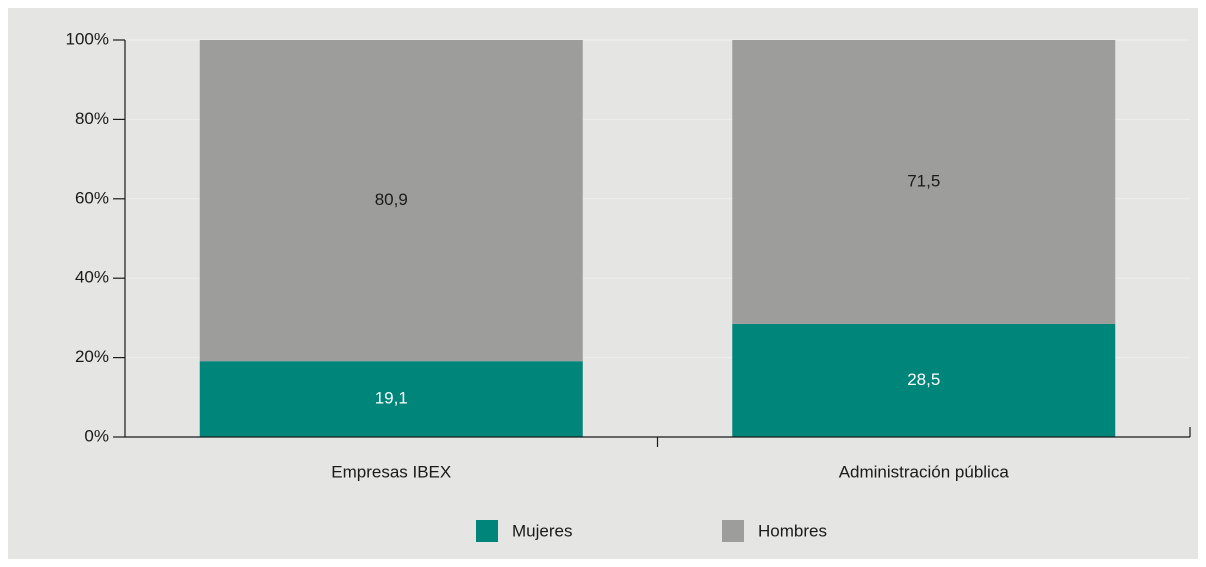 This screenshot has height=567, width=1206. Describe the element at coordinates (87, 38) in the screenshot. I see `y-tick-label: 100%` at that location.